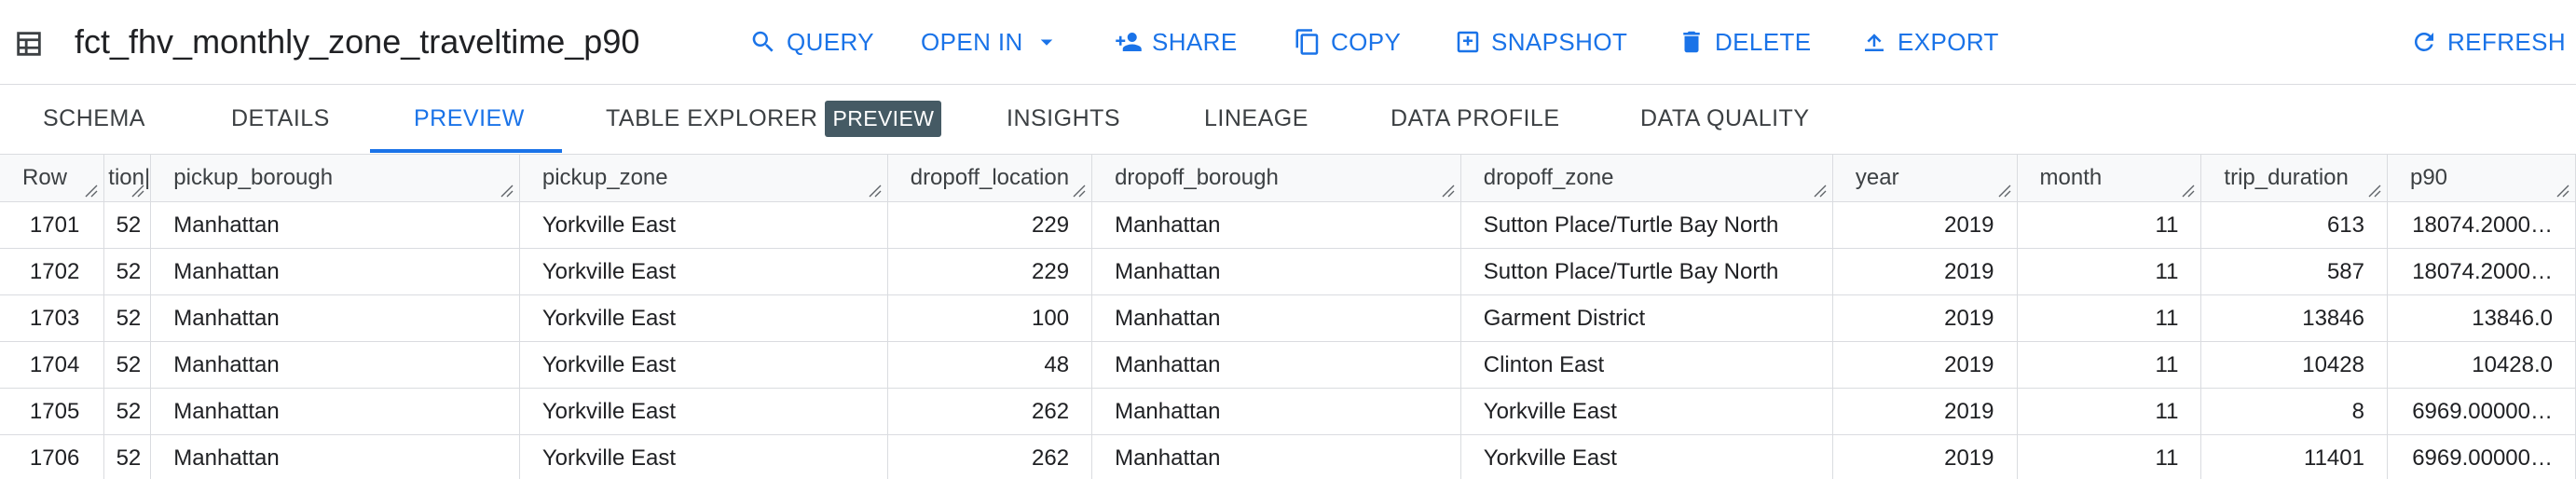 The height and width of the screenshot is (479, 2576). Describe the element at coordinates (357, 42) in the screenshot. I see `table-title: fct_fhv_monthly_zone_traveltime_p90` at that location.